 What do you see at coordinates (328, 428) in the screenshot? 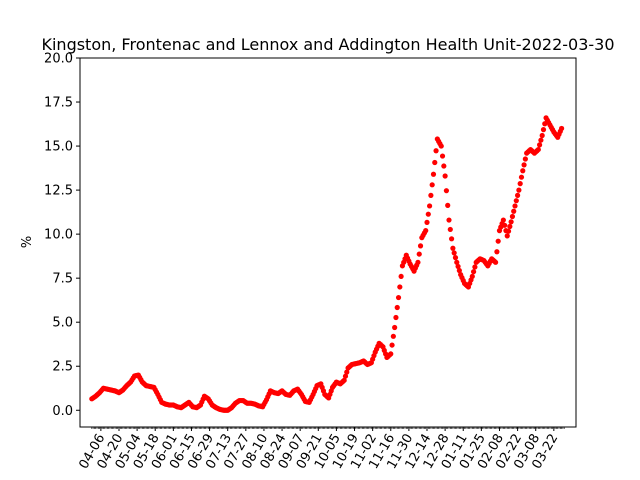
I see `x-axis-minor-ticks` at bounding box center [328, 428].